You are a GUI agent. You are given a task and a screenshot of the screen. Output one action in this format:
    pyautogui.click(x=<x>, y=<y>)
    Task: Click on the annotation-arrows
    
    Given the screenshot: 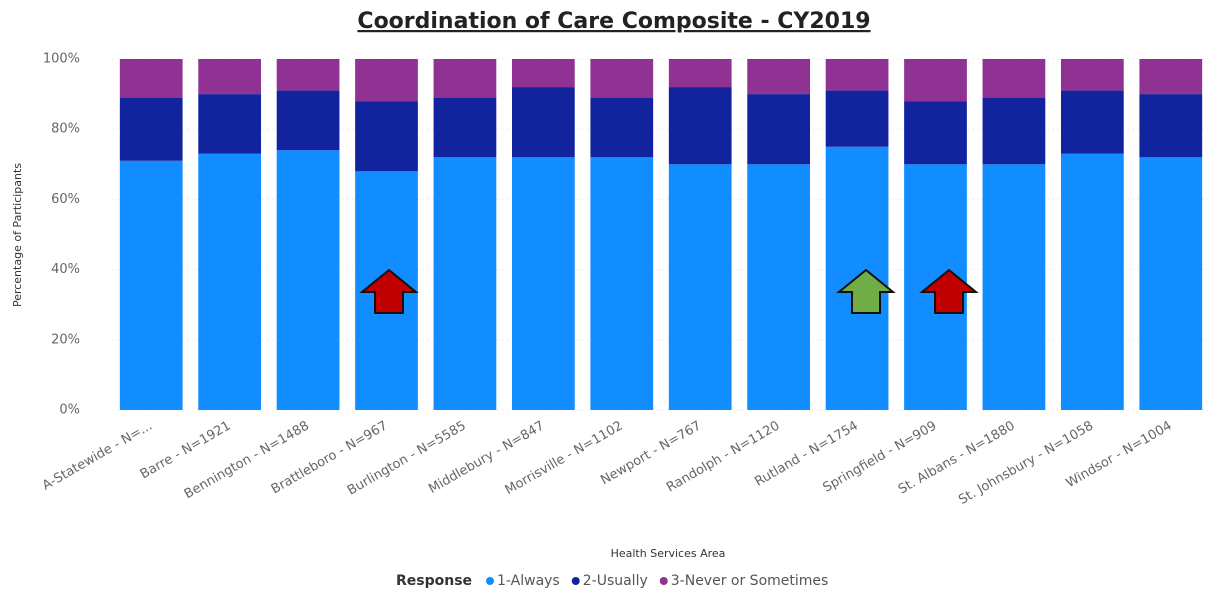 What is the action you would take?
    pyautogui.click(x=669, y=291)
    